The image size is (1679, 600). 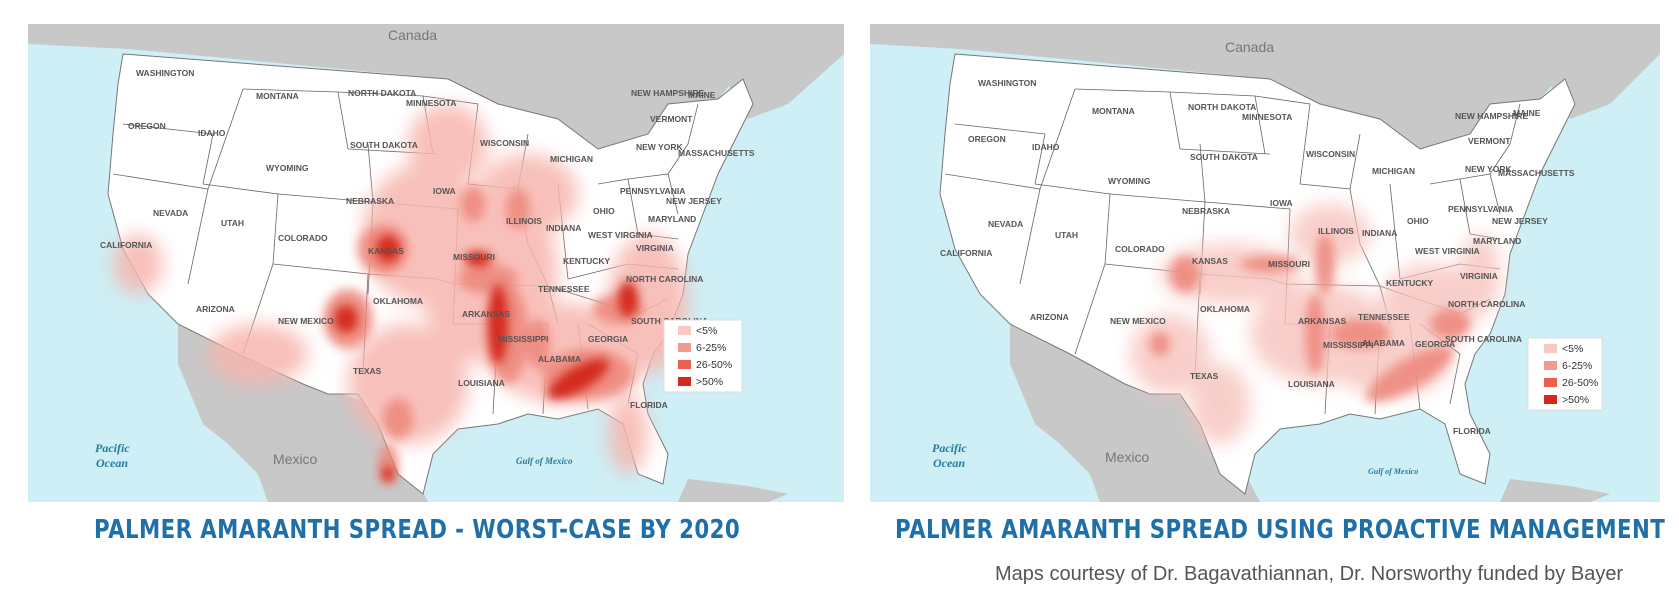 What do you see at coordinates (1135, 408) in the screenshot?
I see `mexico-land` at bounding box center [1135, 408].